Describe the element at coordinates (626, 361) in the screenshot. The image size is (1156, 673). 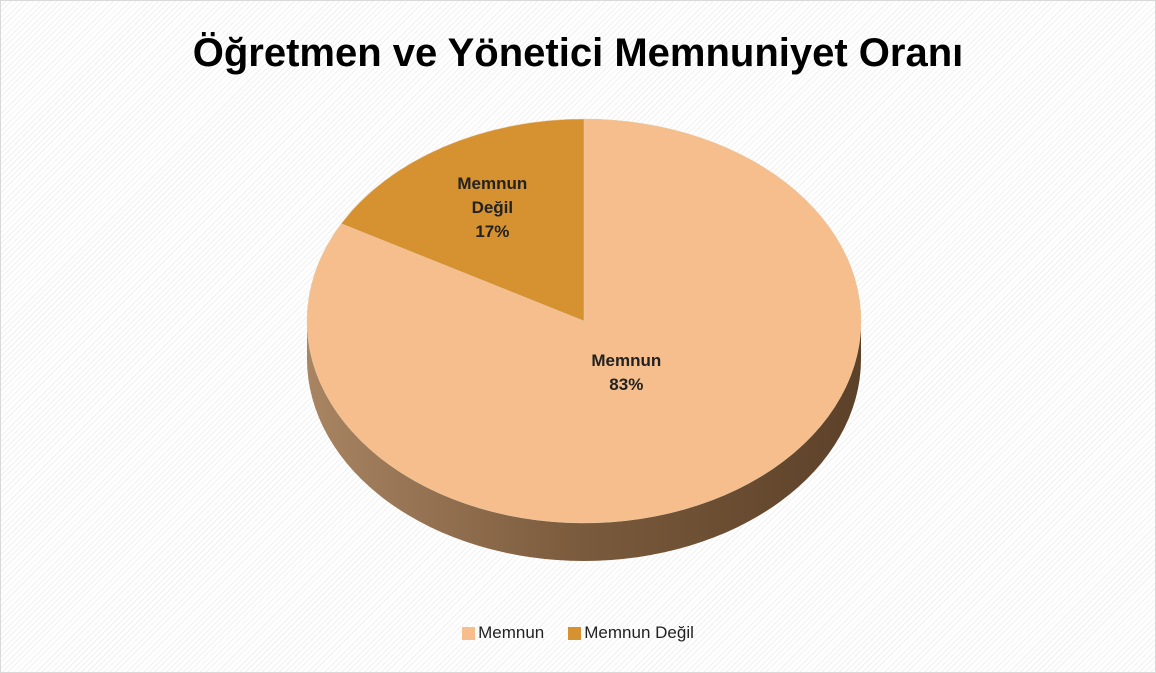
I see `data-label-category: Memnun` at that location.